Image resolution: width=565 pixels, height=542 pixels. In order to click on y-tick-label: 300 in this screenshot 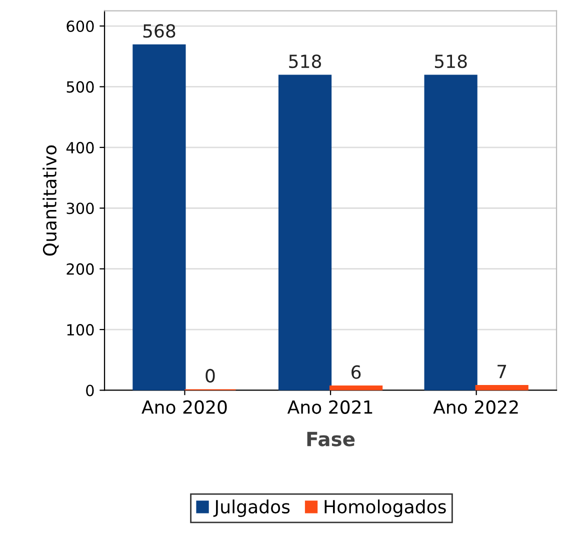, I will do `click(80, 208)`.